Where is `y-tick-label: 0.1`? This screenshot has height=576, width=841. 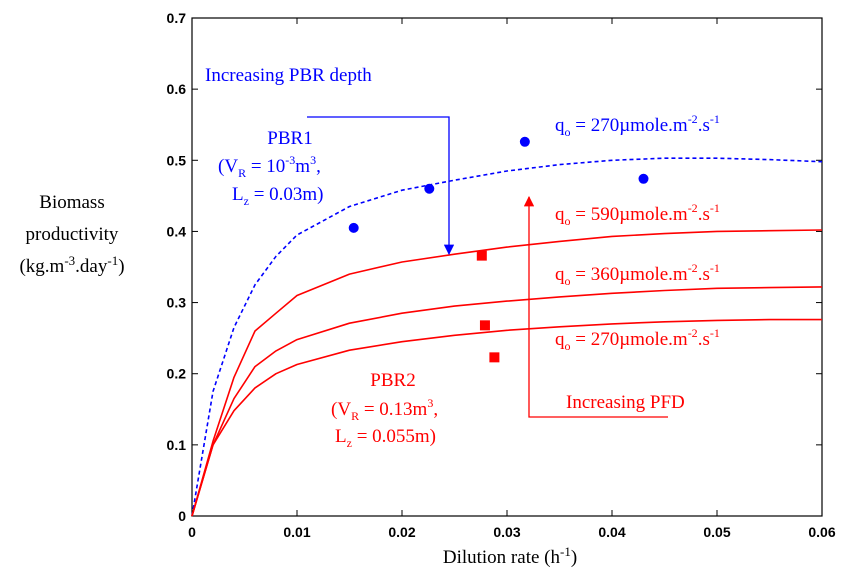
y-tick-label: 0.1 is located at coordinates (177, 445).